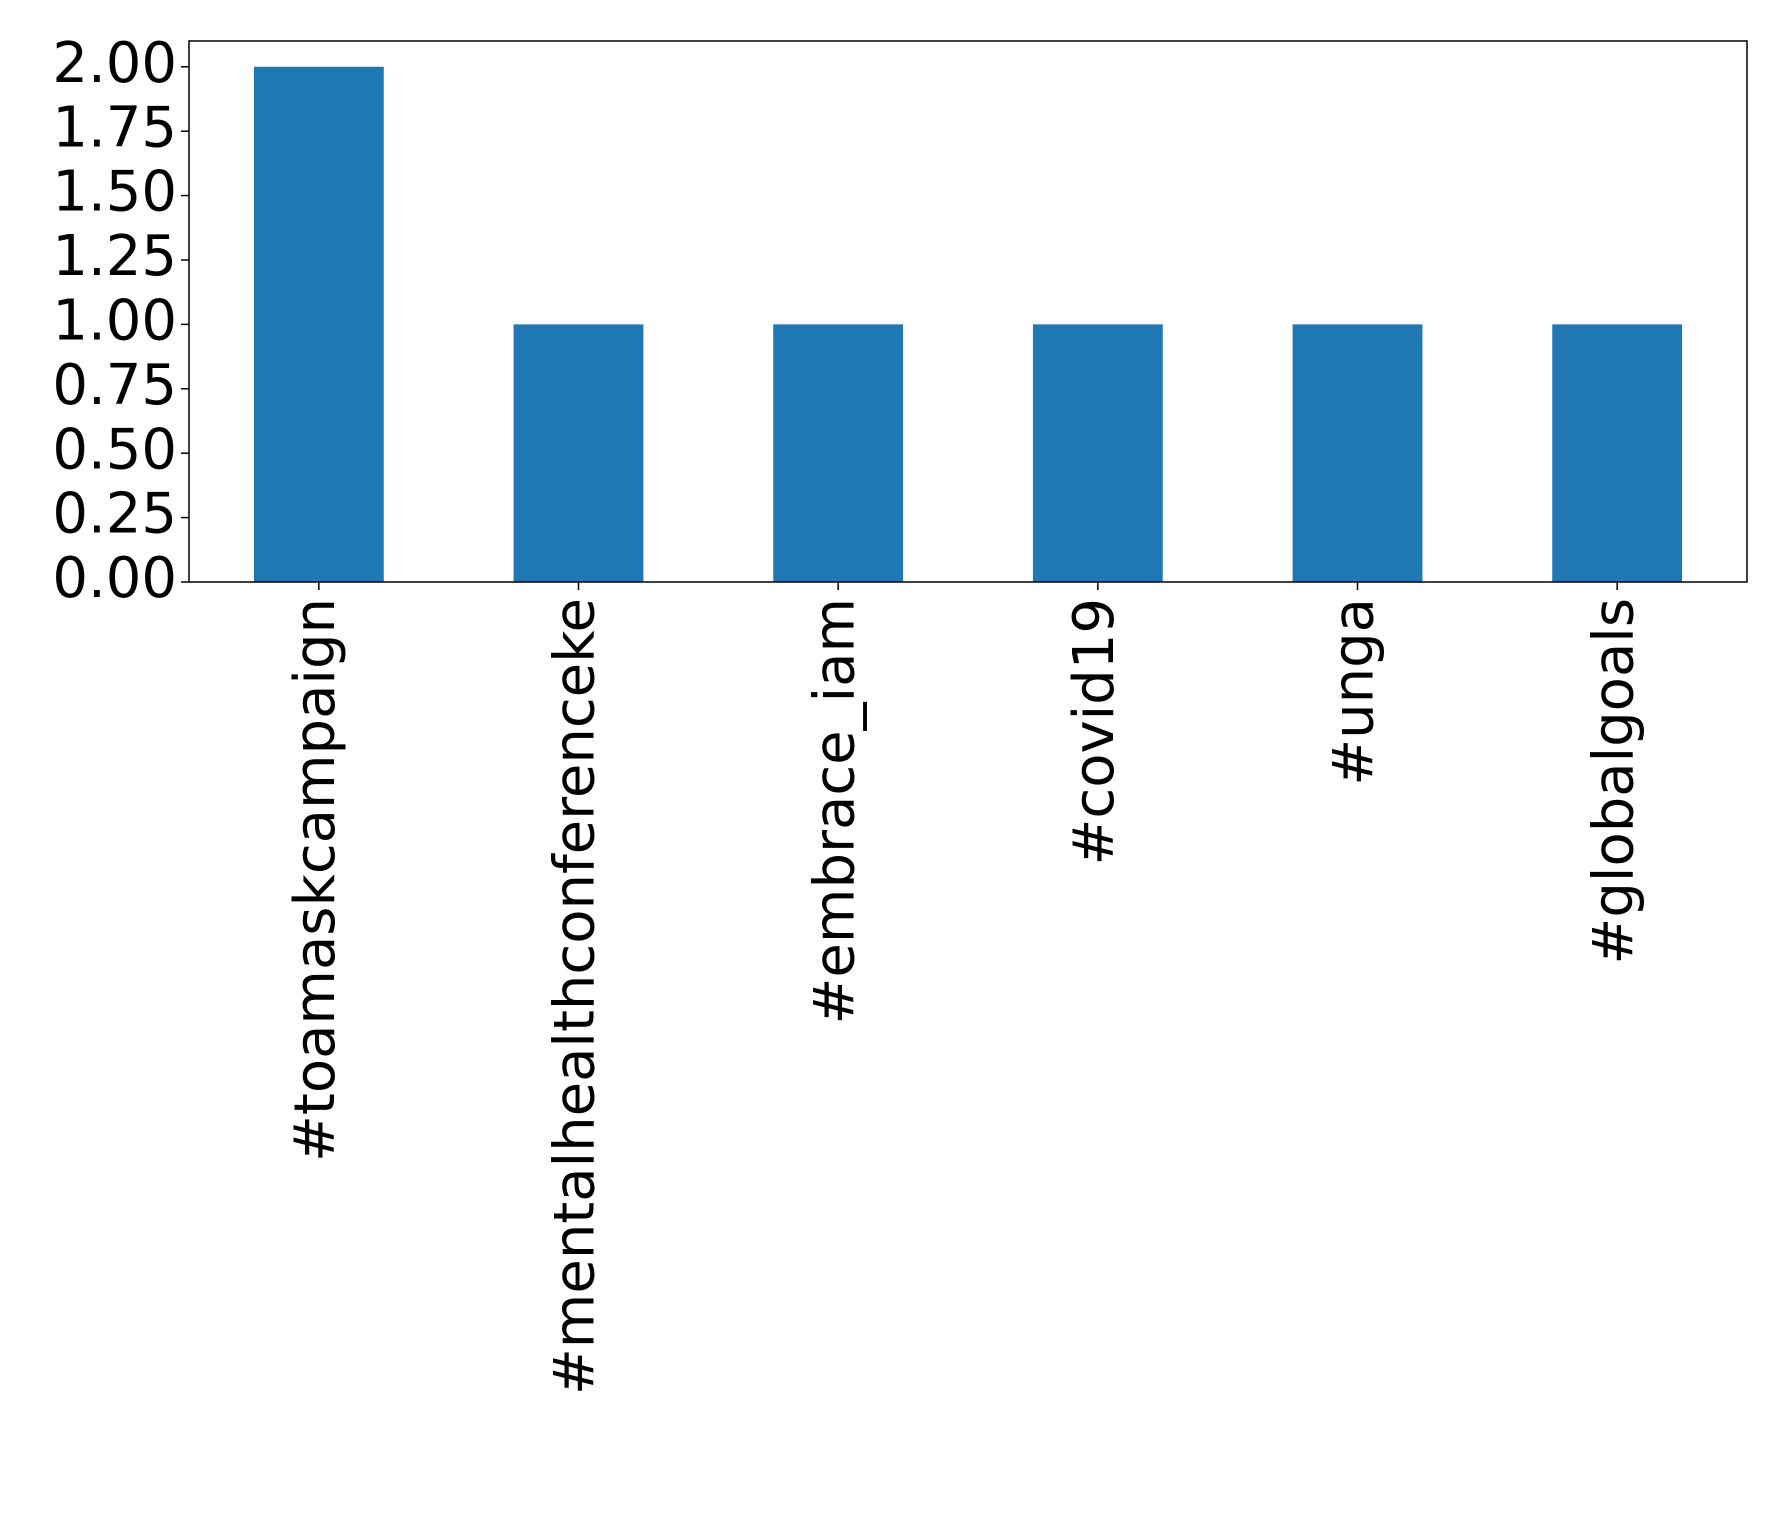 The image size is (1778, 1518). What do you see at coordinates (114, 321) in the screenshot?
I see `y-tick-label: 1.00` at bounding box center [114, 321].